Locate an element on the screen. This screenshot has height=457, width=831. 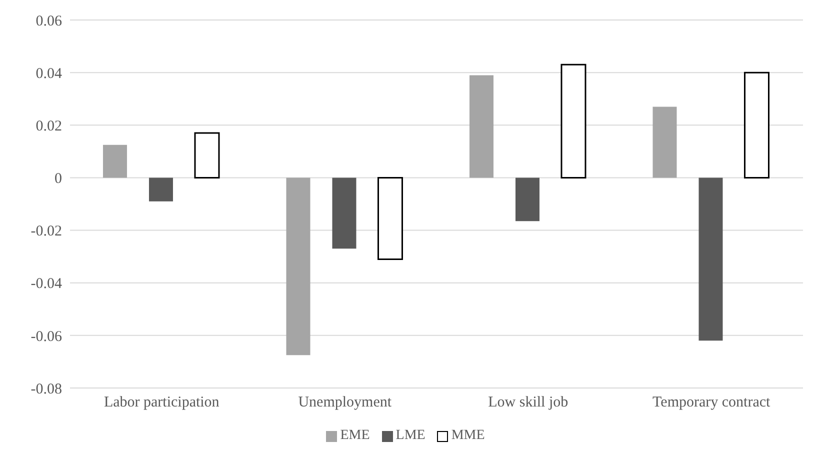
x-tick-label: Labor participation is located at coordinates (162, 402).